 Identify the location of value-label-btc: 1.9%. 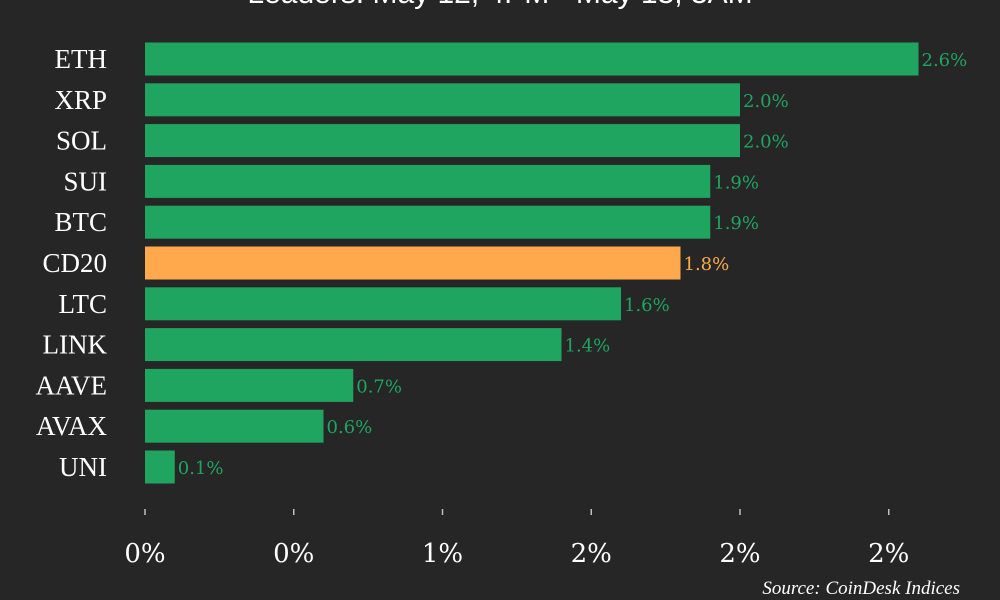
(736, 223).